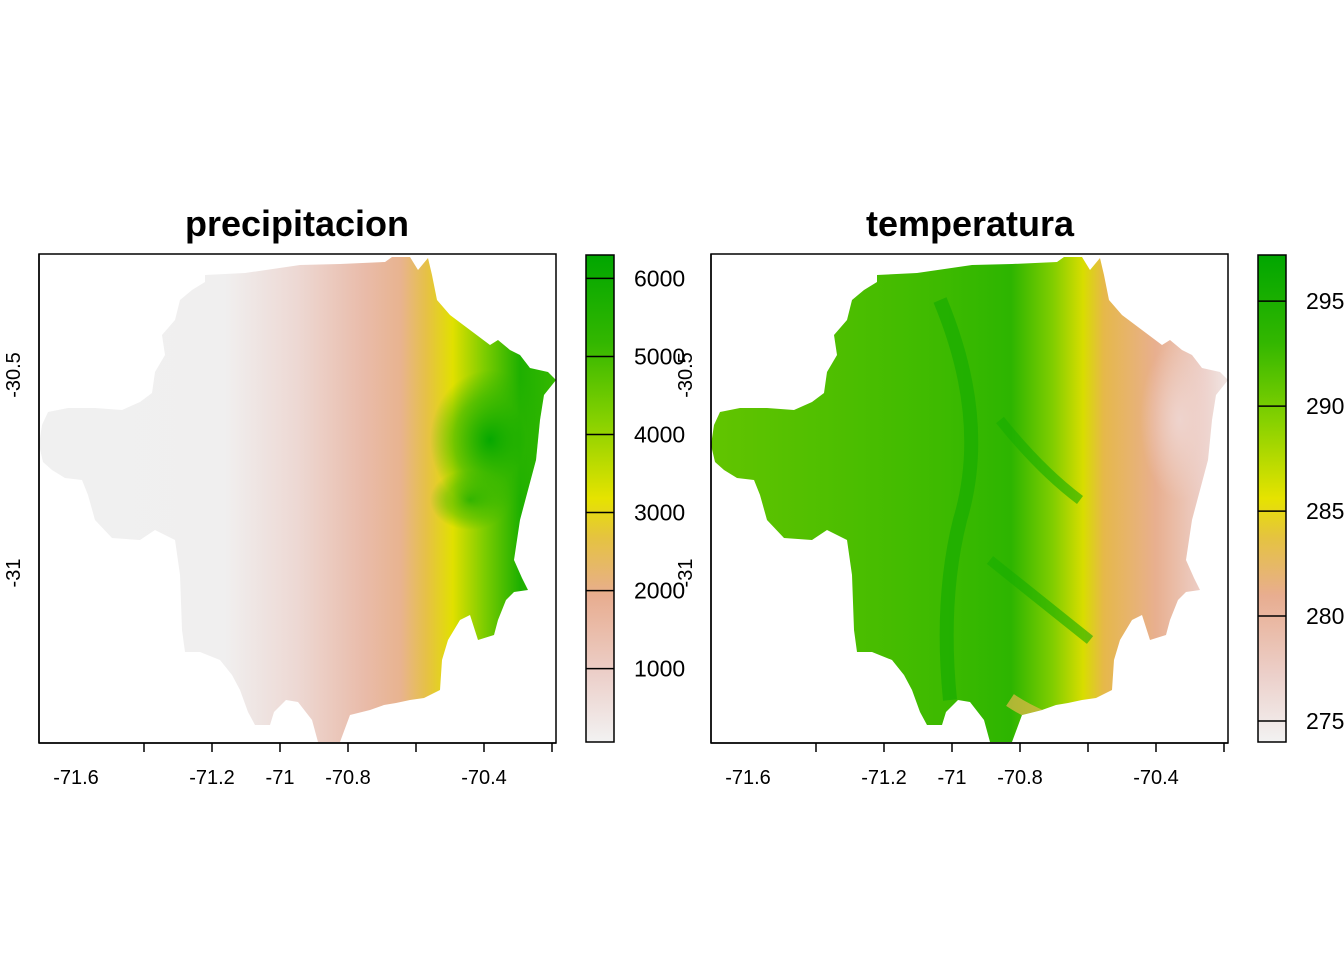  What do you see at coordinates (1325, 301) in the screenshot?
I see `legend-tick-label: 295` at bounding box center [1325, 301].